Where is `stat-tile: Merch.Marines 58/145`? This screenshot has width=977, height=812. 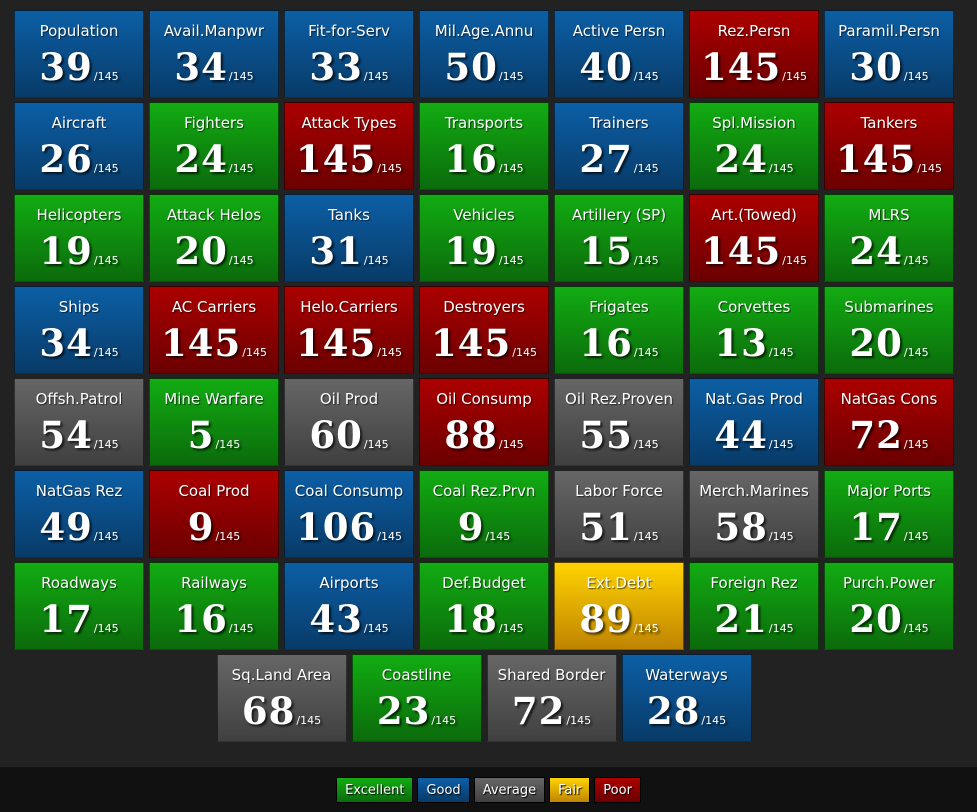 stat-tile: Merch.Marines 58/145 is located at coordinates (754, 514).